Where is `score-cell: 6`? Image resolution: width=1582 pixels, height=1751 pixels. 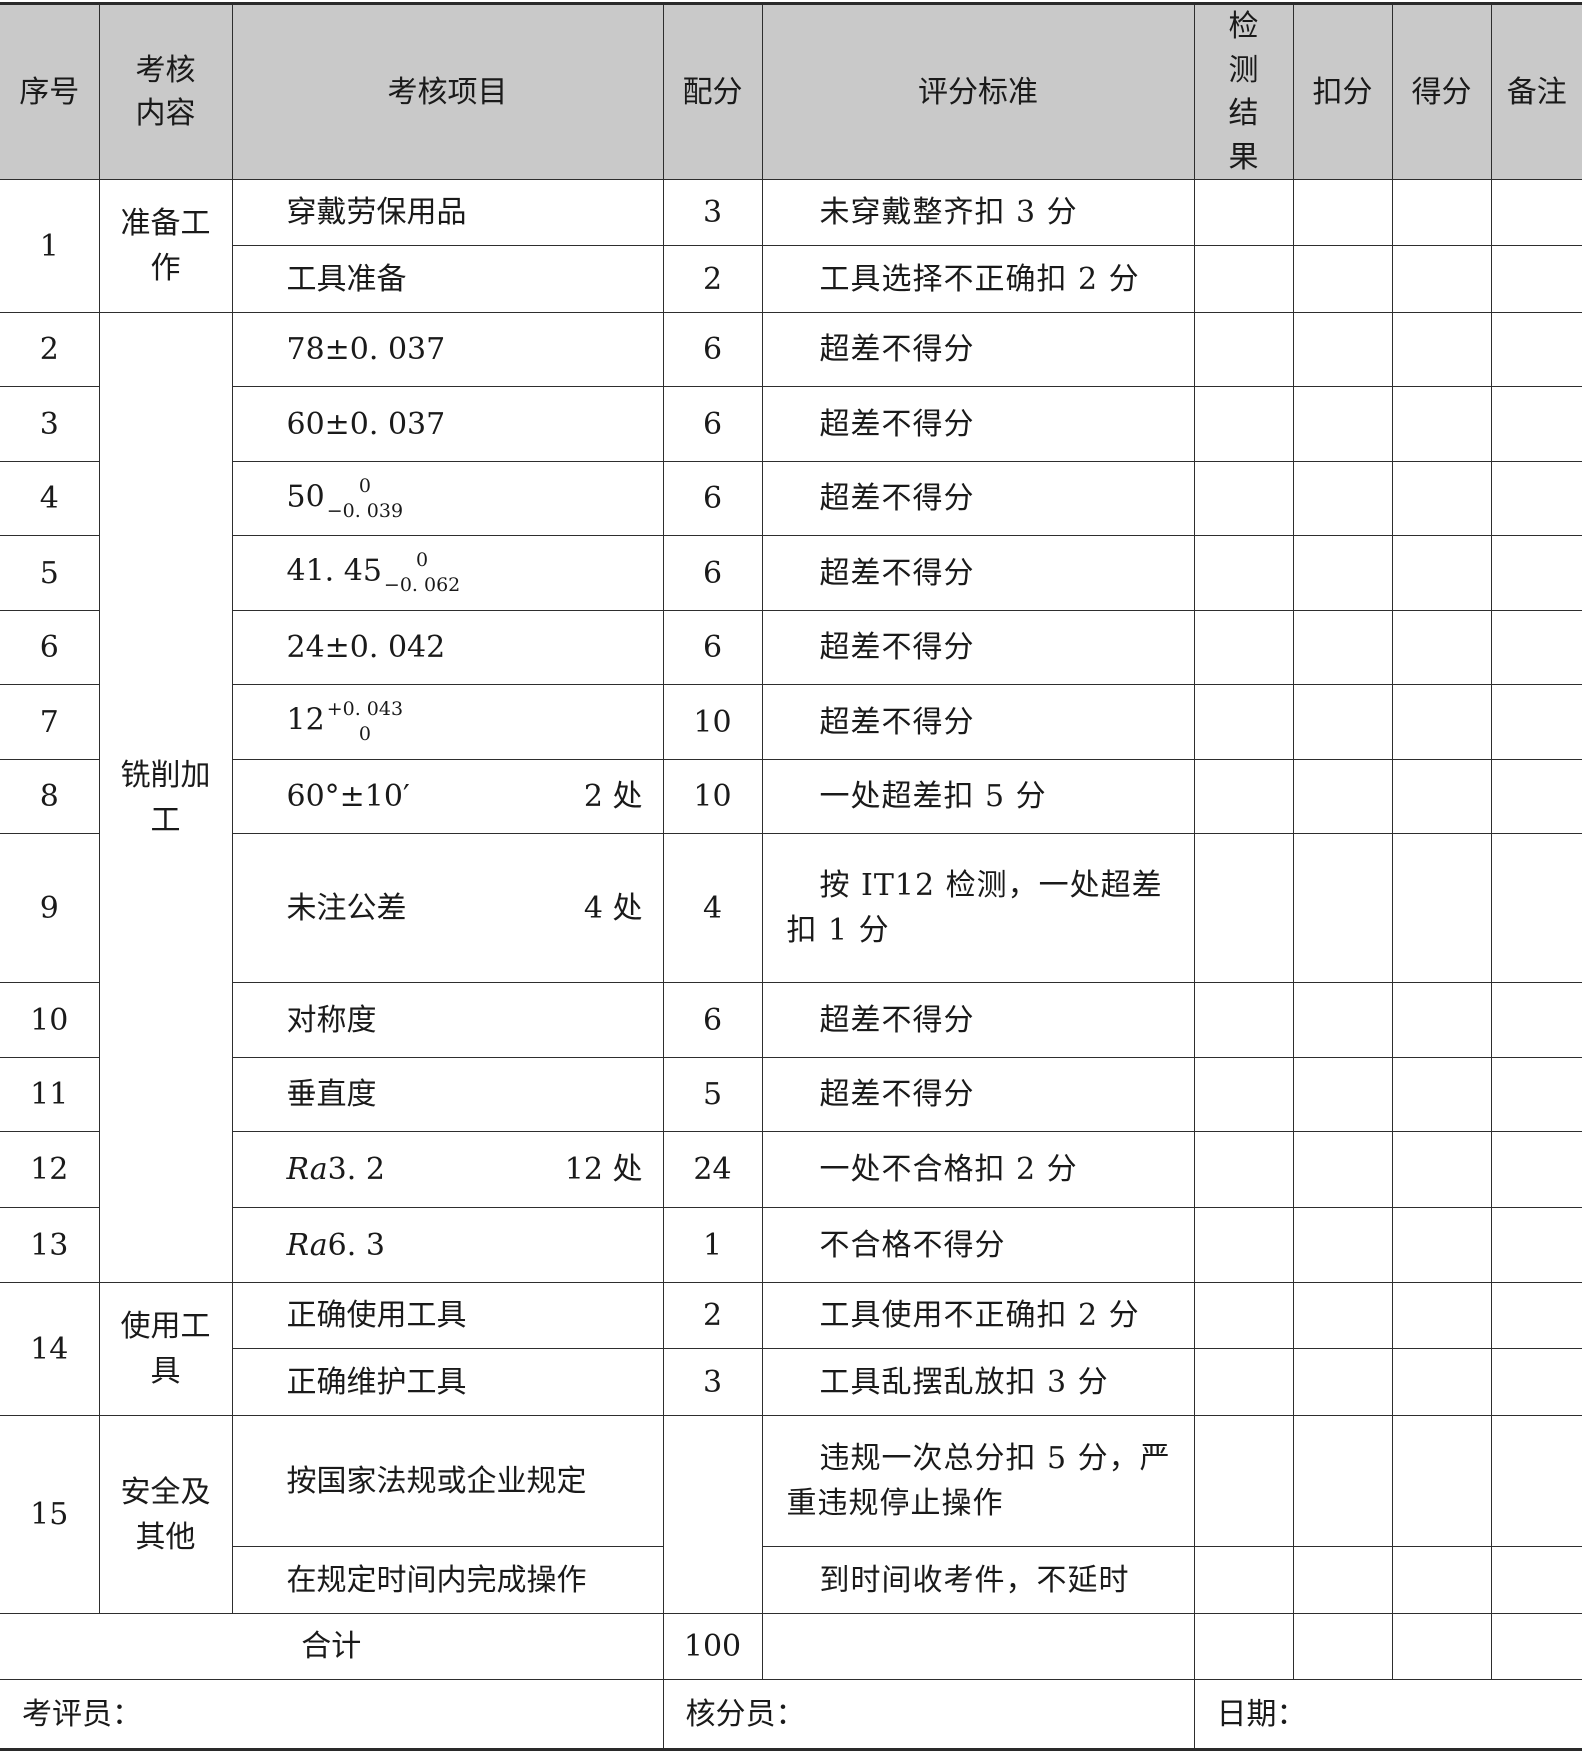 score-cell: 6 is located at coordinates (712, 1020).